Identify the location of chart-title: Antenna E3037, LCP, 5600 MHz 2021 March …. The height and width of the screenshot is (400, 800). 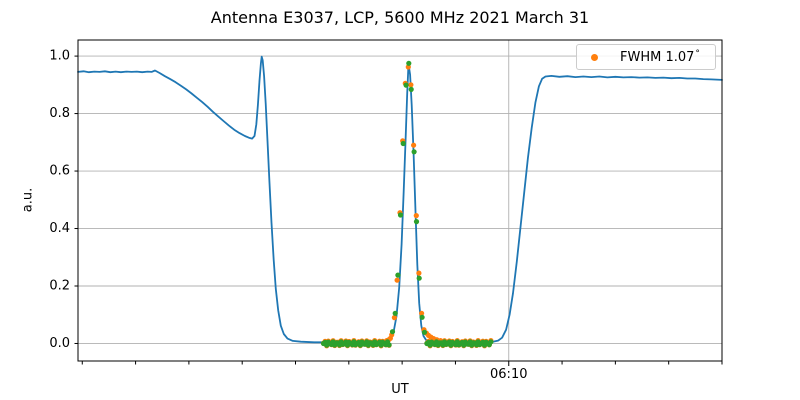
(400, 17).